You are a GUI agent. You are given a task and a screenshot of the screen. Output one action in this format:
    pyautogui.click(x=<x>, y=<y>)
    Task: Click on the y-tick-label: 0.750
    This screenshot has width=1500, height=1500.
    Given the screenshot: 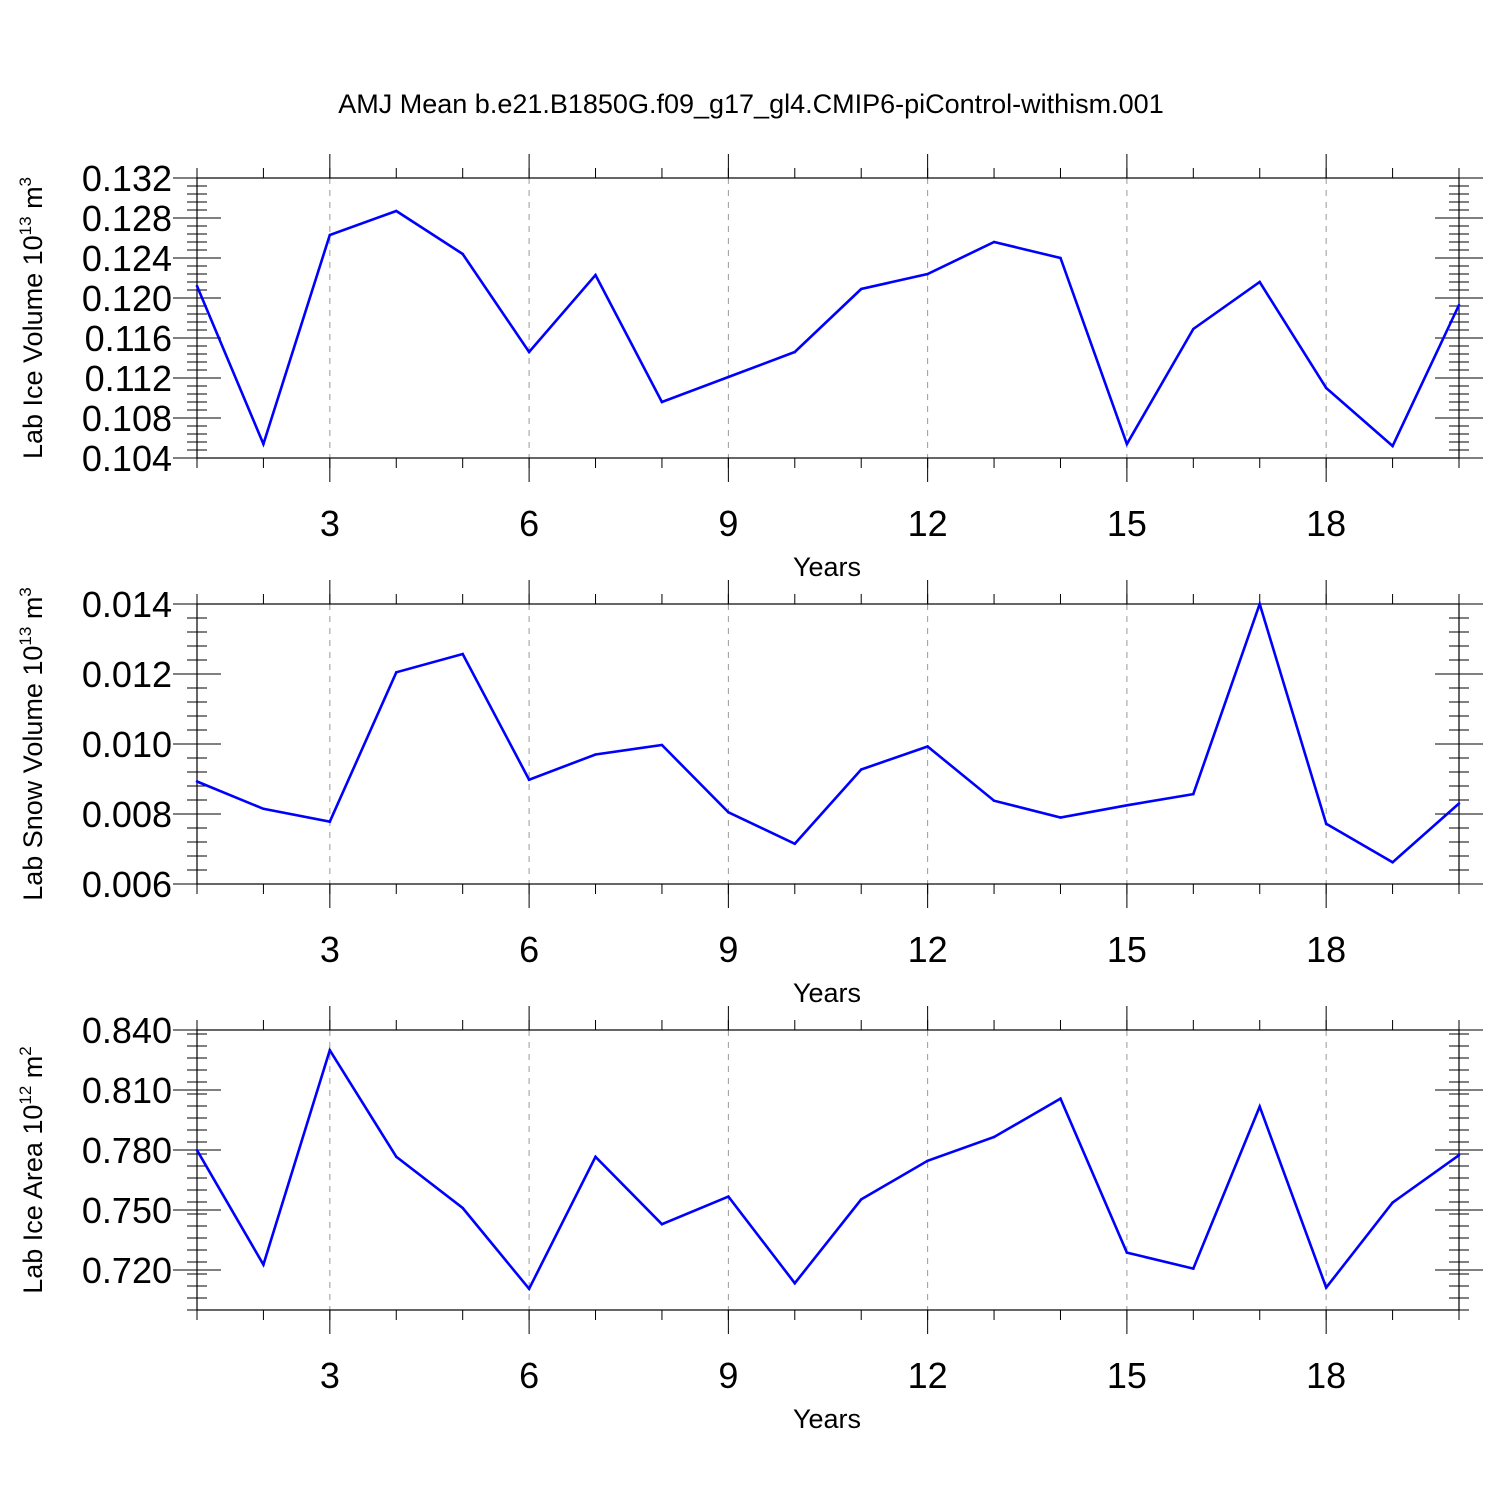 What is the action you would take?
    pyautogui.click(x=127, y=1210)
    